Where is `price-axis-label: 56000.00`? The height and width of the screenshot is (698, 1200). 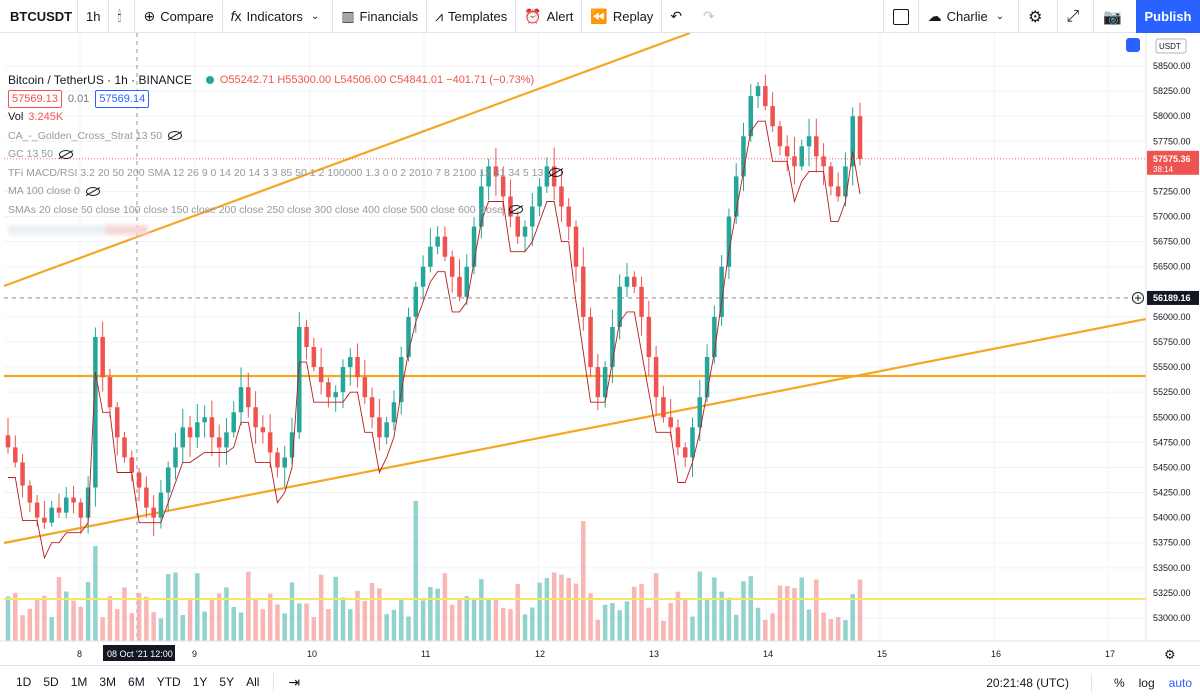
price-axis-label: 56000.00 is located at coordinates (1172, 317).